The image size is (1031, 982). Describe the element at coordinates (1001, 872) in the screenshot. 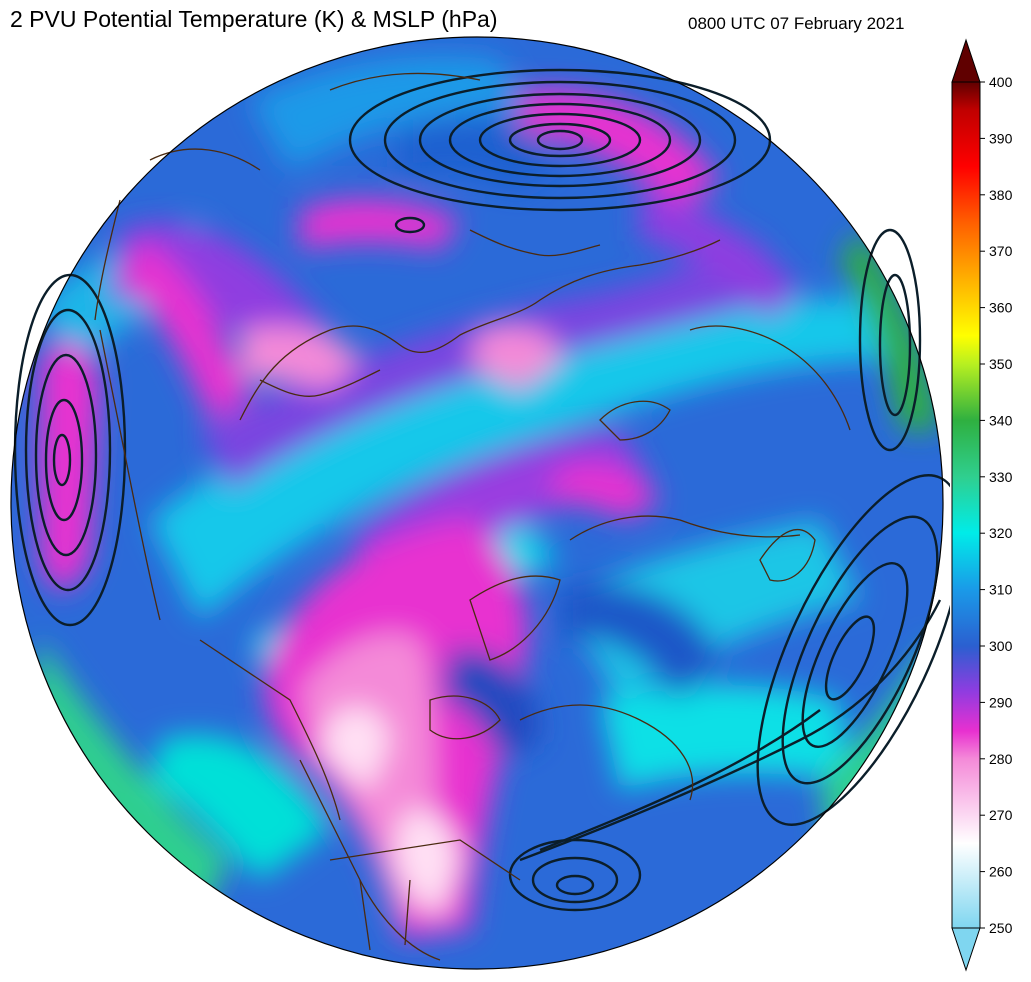

I see `colorbar-tick-label: 260` at that location.